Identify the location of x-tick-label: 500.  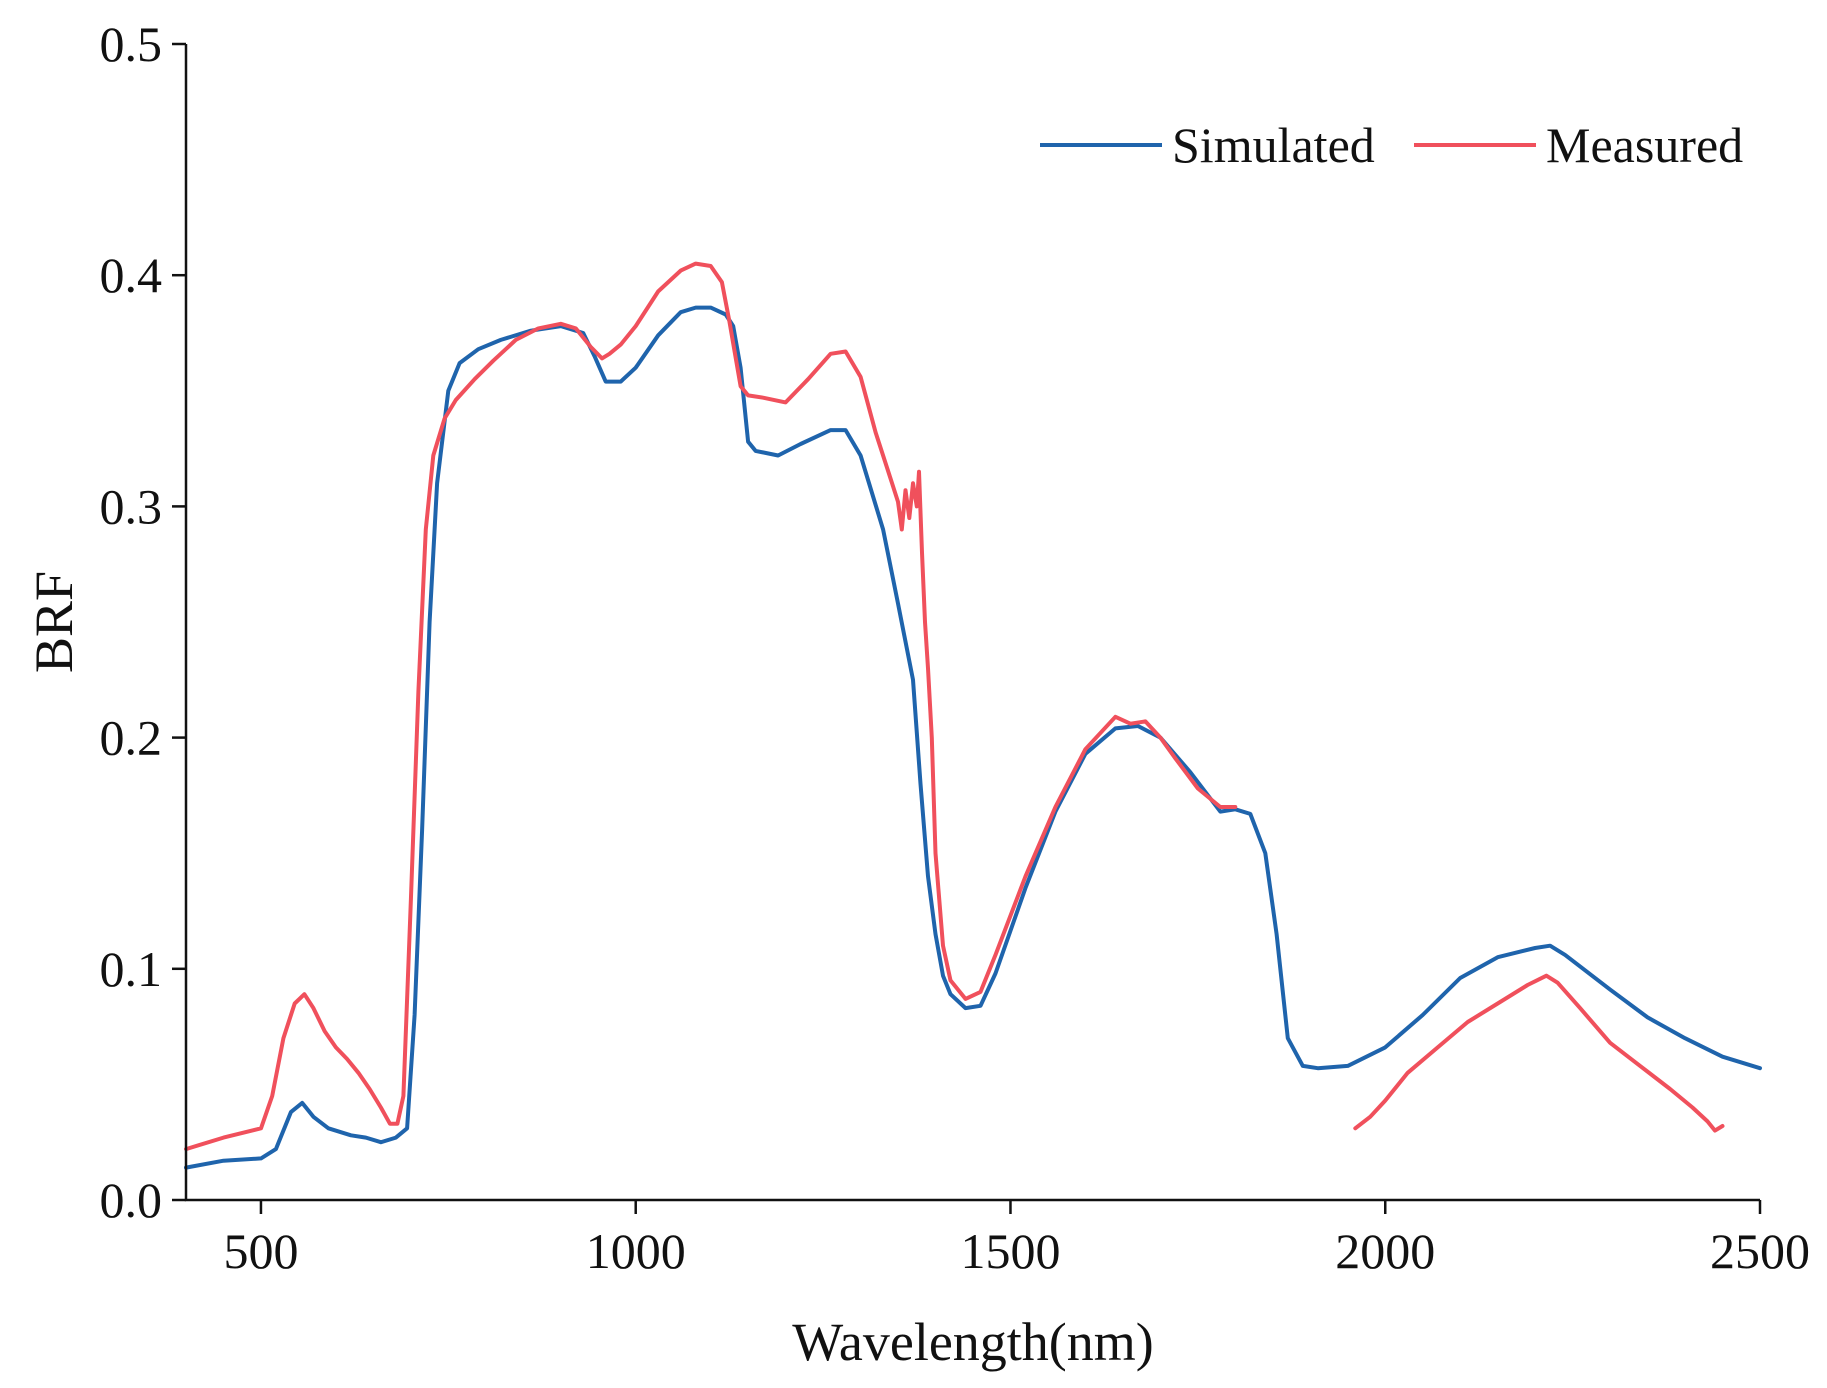
(260, 1251).